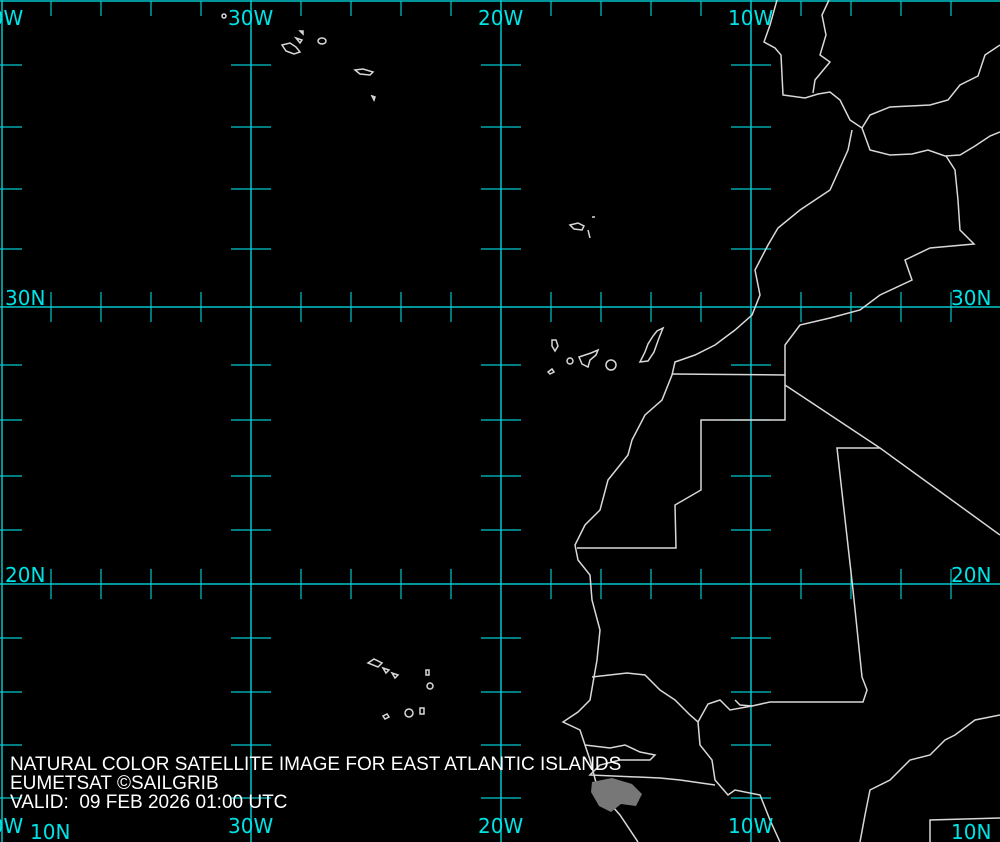  I want to click on iberia-west-coast, so click(813, 64).